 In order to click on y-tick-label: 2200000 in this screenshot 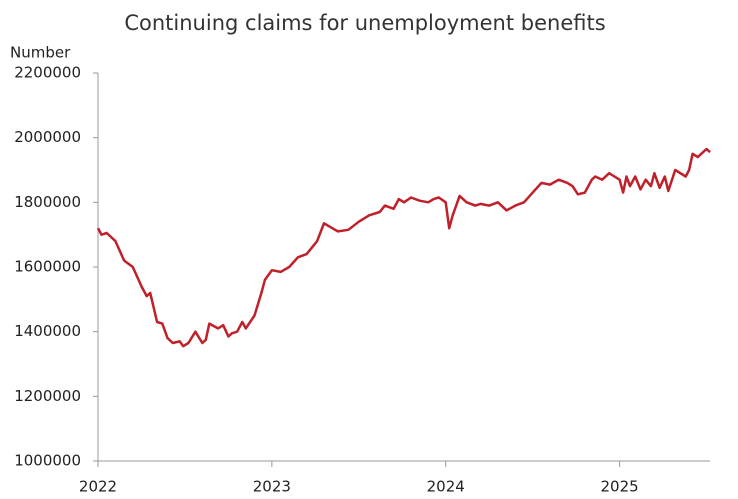, I will do `click(47, 73)`.